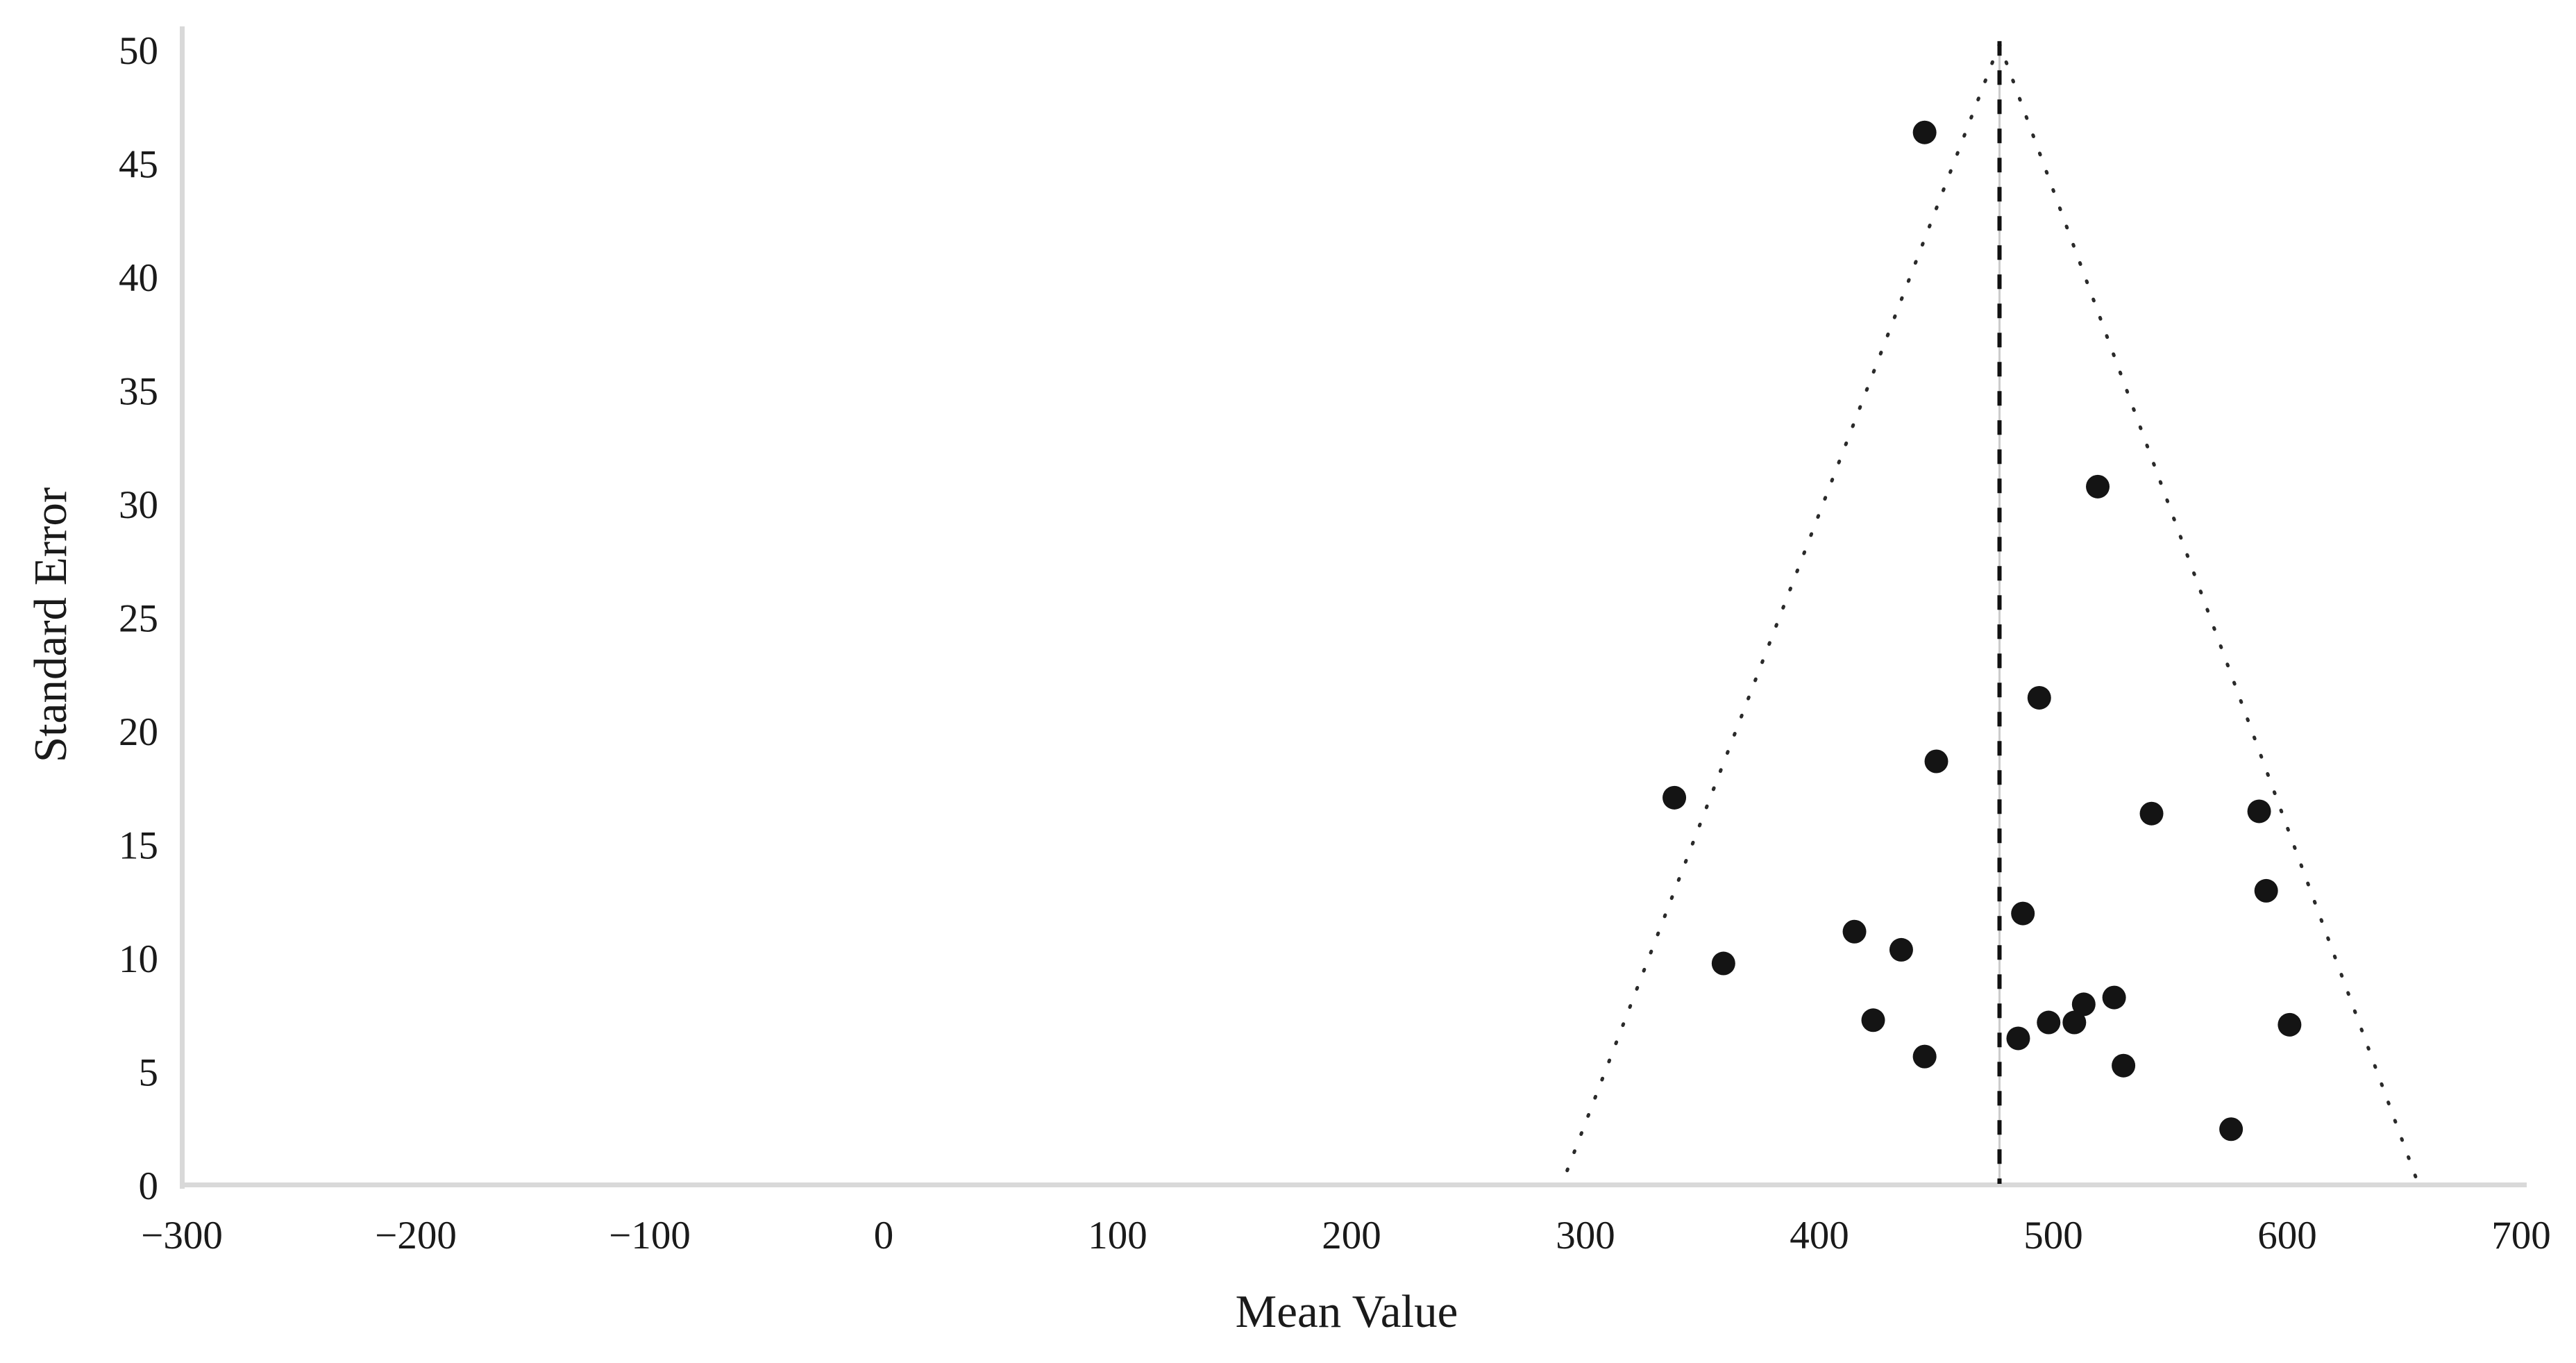 Image resolution: width=2576 pixels, height=1363 pixels. I want to click on y-axis-title: Standard Error, so click(50, 624).